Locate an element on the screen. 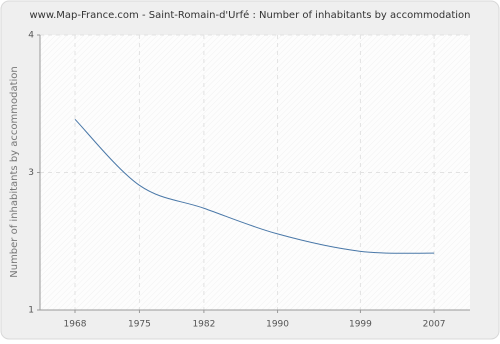 The height and width of the screenshot is (344, 500). y-tick-label: 3 is located at coordinates (31, 173).